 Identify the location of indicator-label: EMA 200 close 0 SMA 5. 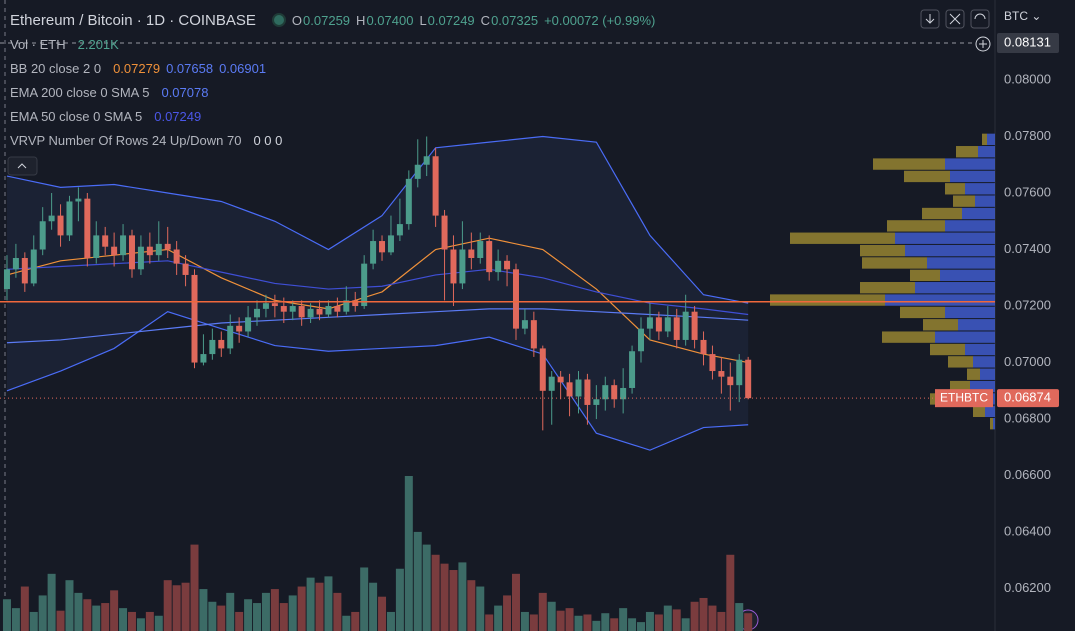
(80, 92).